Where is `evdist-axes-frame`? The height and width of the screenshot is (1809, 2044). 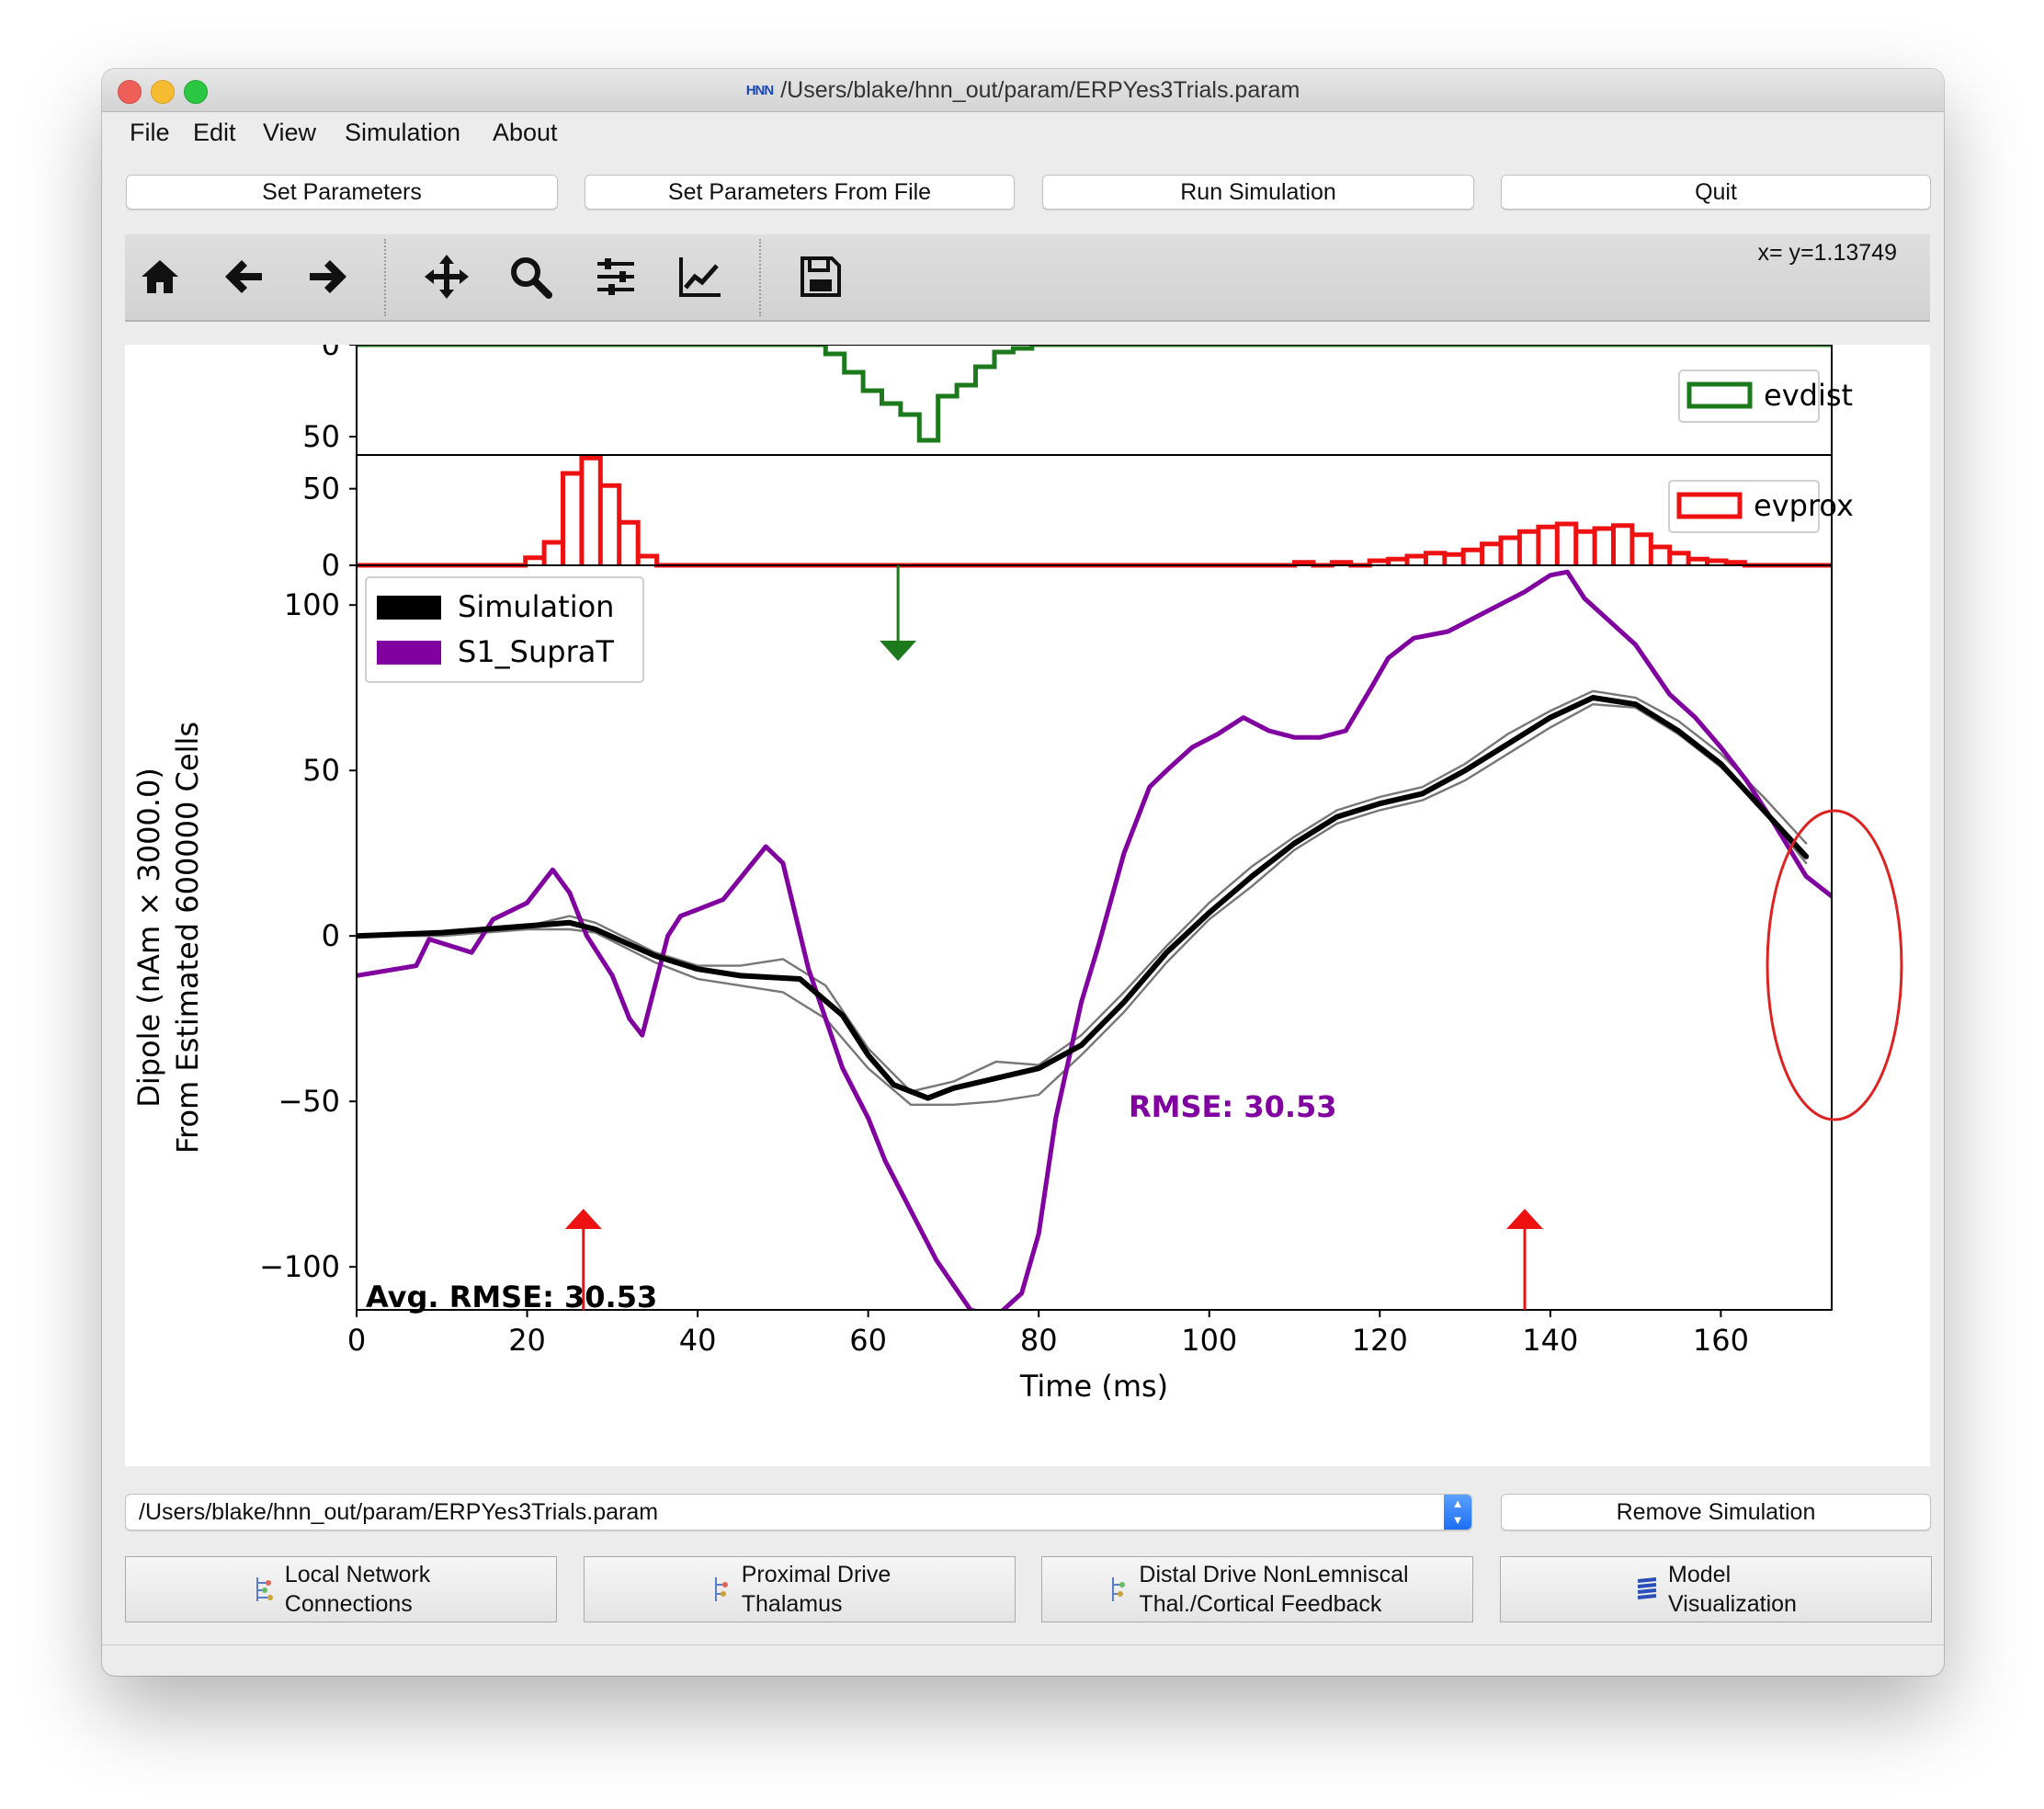 evdist-axes-frame is located at coordinates (1094, 400).